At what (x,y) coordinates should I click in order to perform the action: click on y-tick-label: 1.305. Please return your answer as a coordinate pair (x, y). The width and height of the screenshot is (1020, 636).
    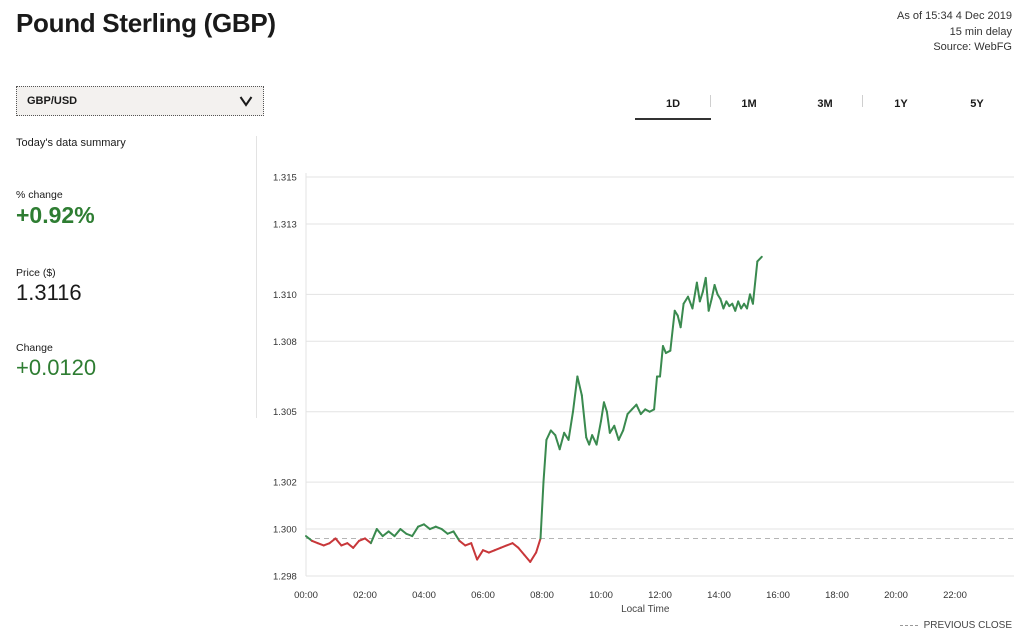
    Looking at the image, I should click on (285, 412).